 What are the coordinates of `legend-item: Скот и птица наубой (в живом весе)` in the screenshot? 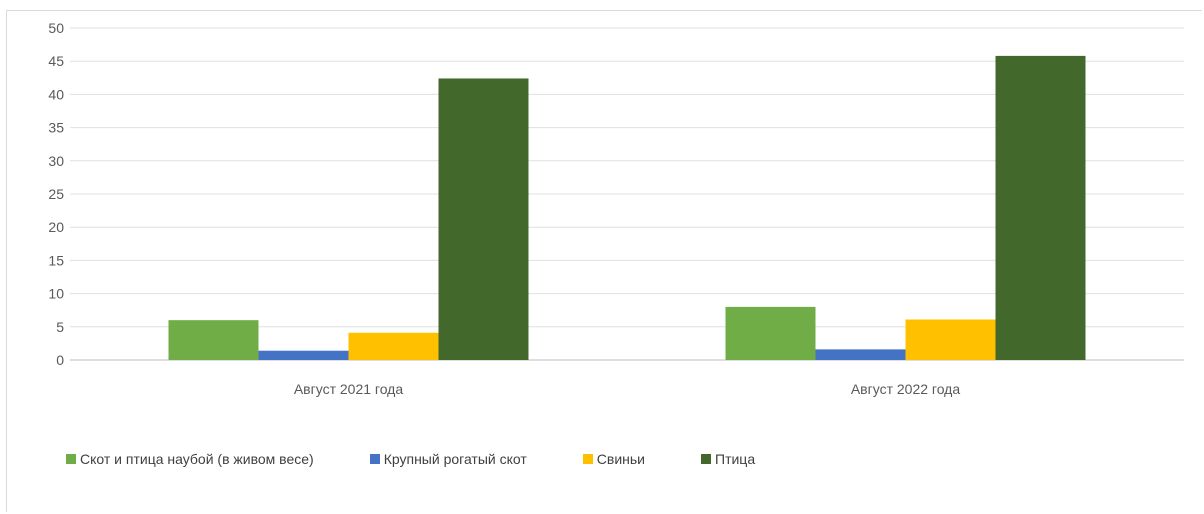 It's located at (190, 459).